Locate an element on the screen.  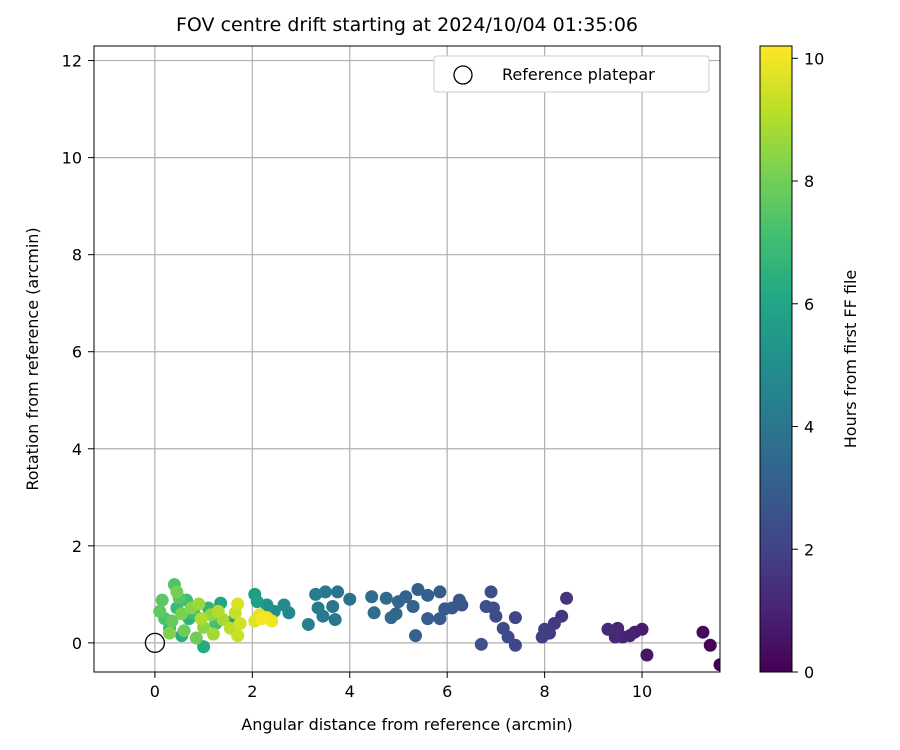
y-tick-label: 2 is located at coordinates (77, 546).